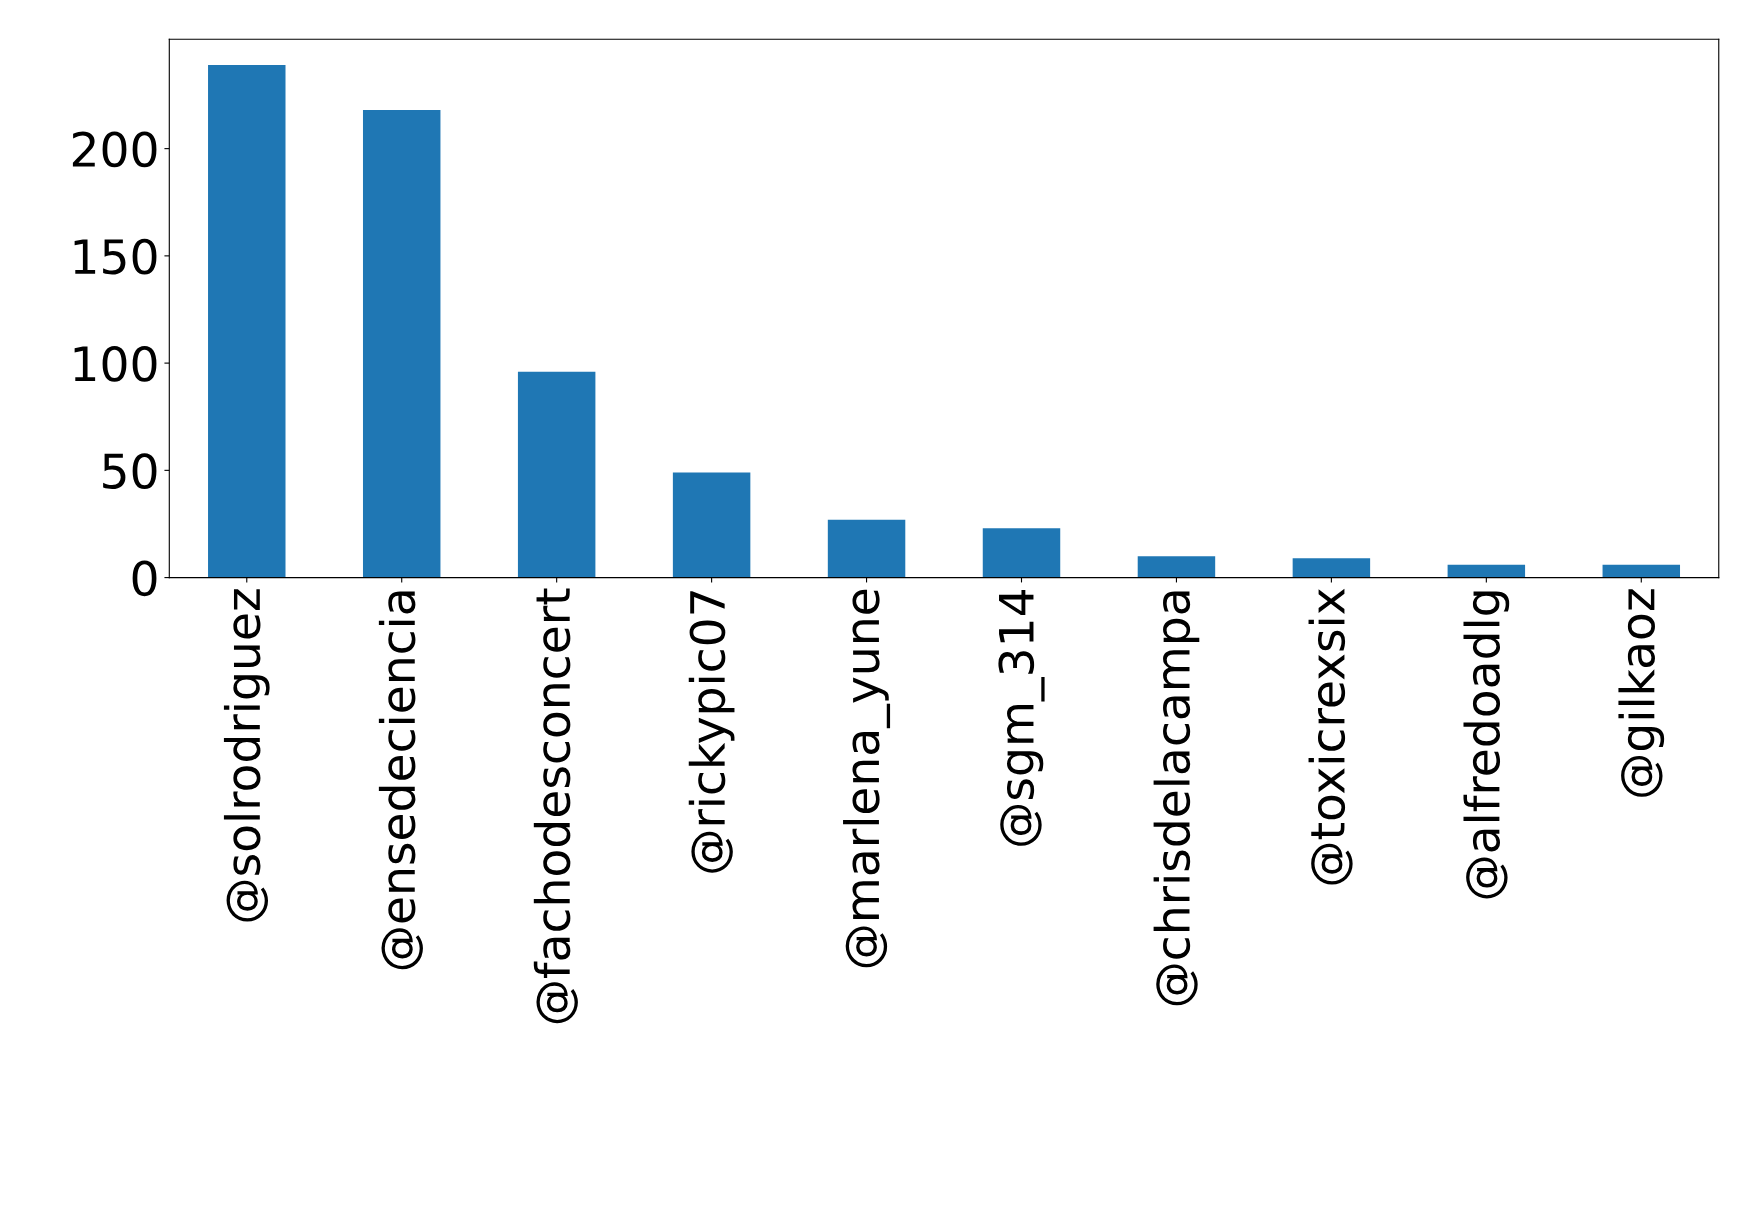 The image size is (1758, 1209). I want to click on x-tick-label: @fachodesconcert, so click(555, 806).